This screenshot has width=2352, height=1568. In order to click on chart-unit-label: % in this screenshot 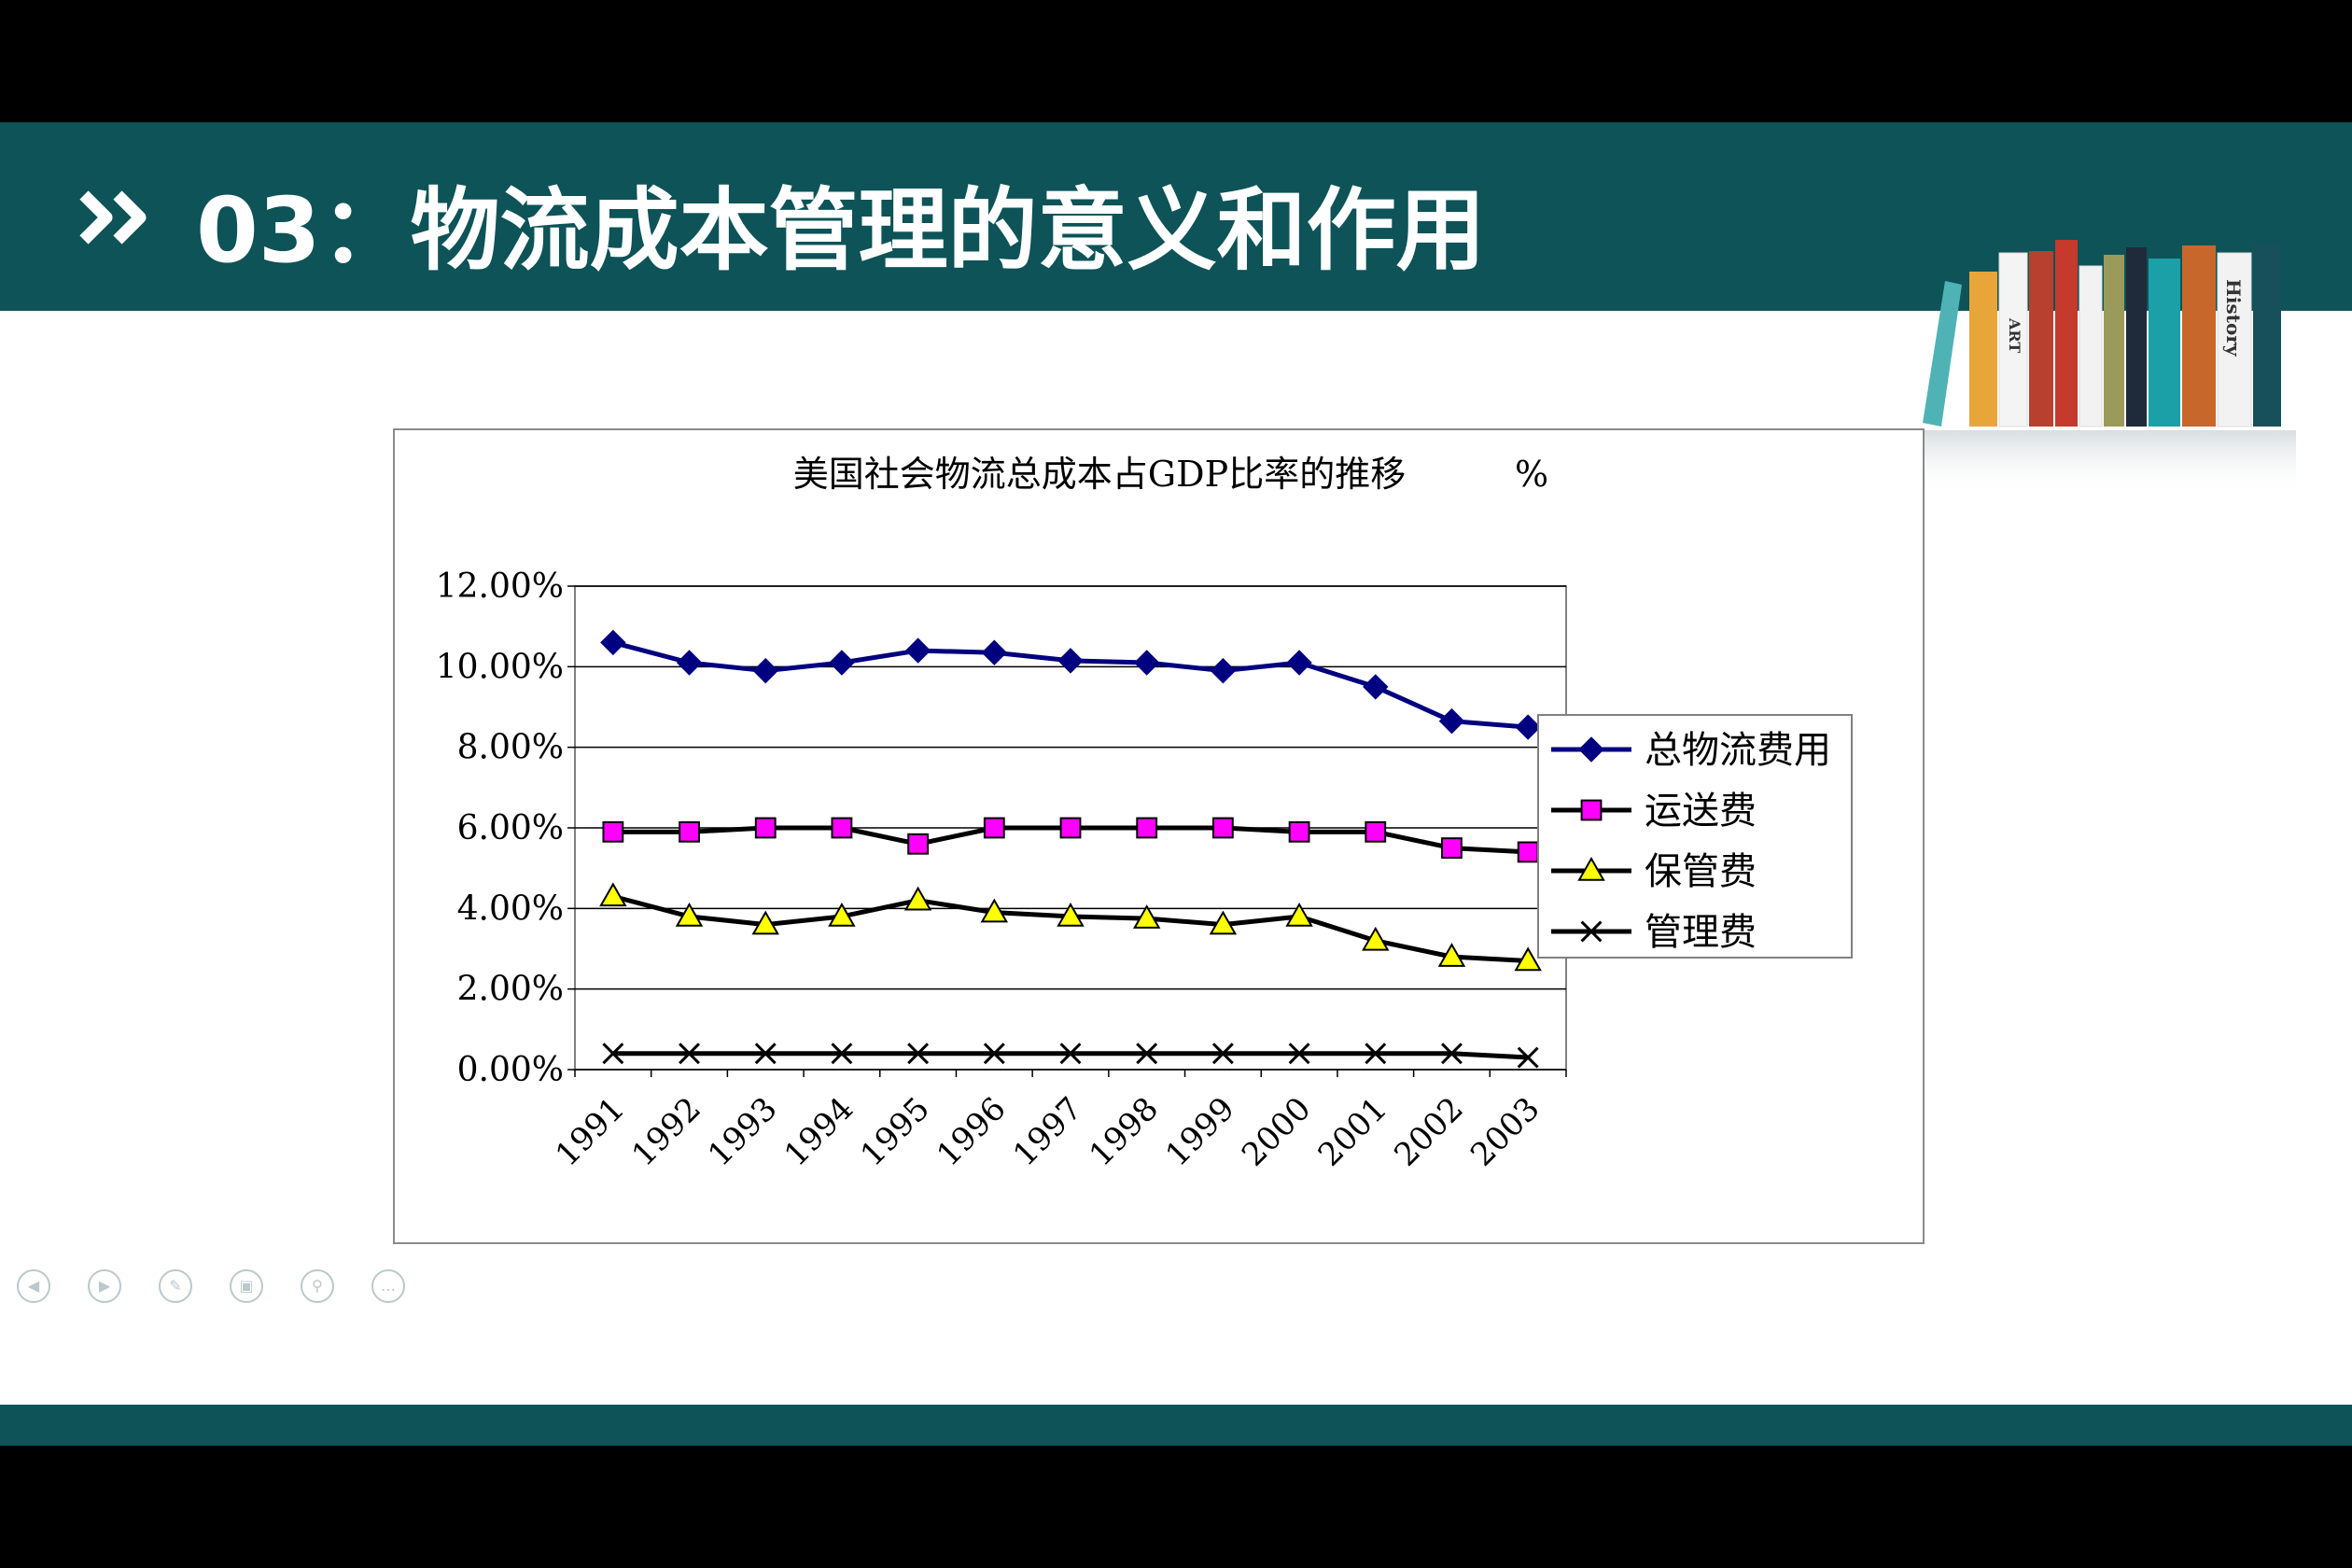, I will do `click(1531, 474)`.